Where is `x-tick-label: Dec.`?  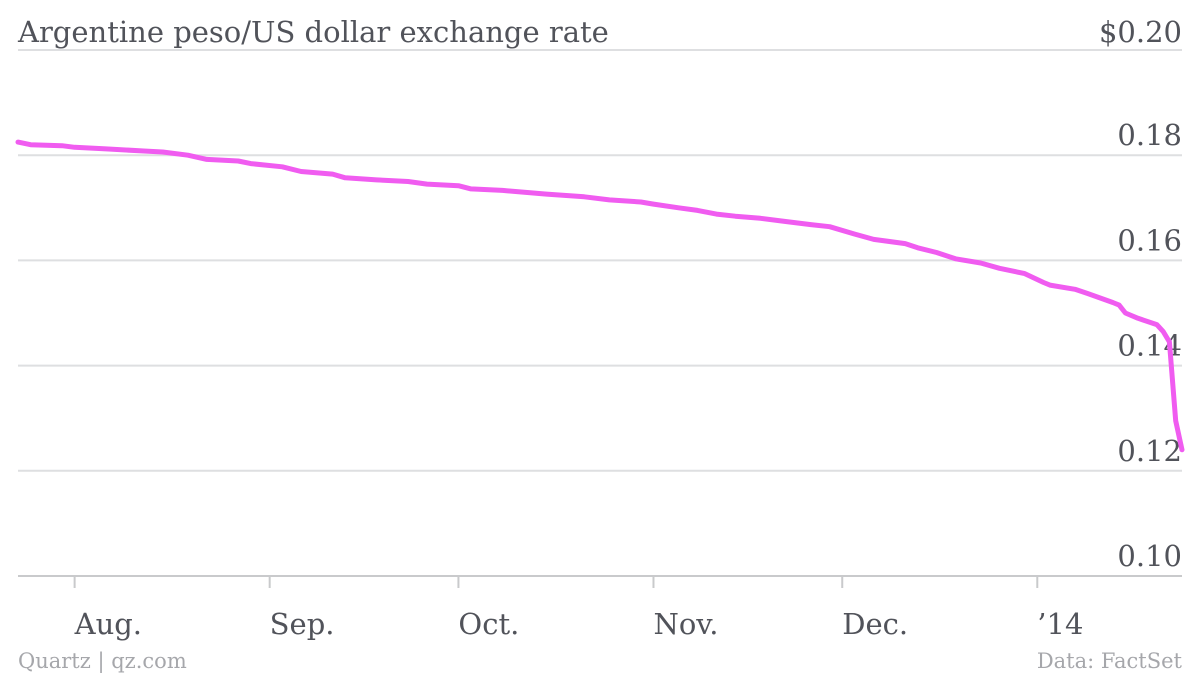
x-tick-label: Dec. is located at coordinates (875, 624).